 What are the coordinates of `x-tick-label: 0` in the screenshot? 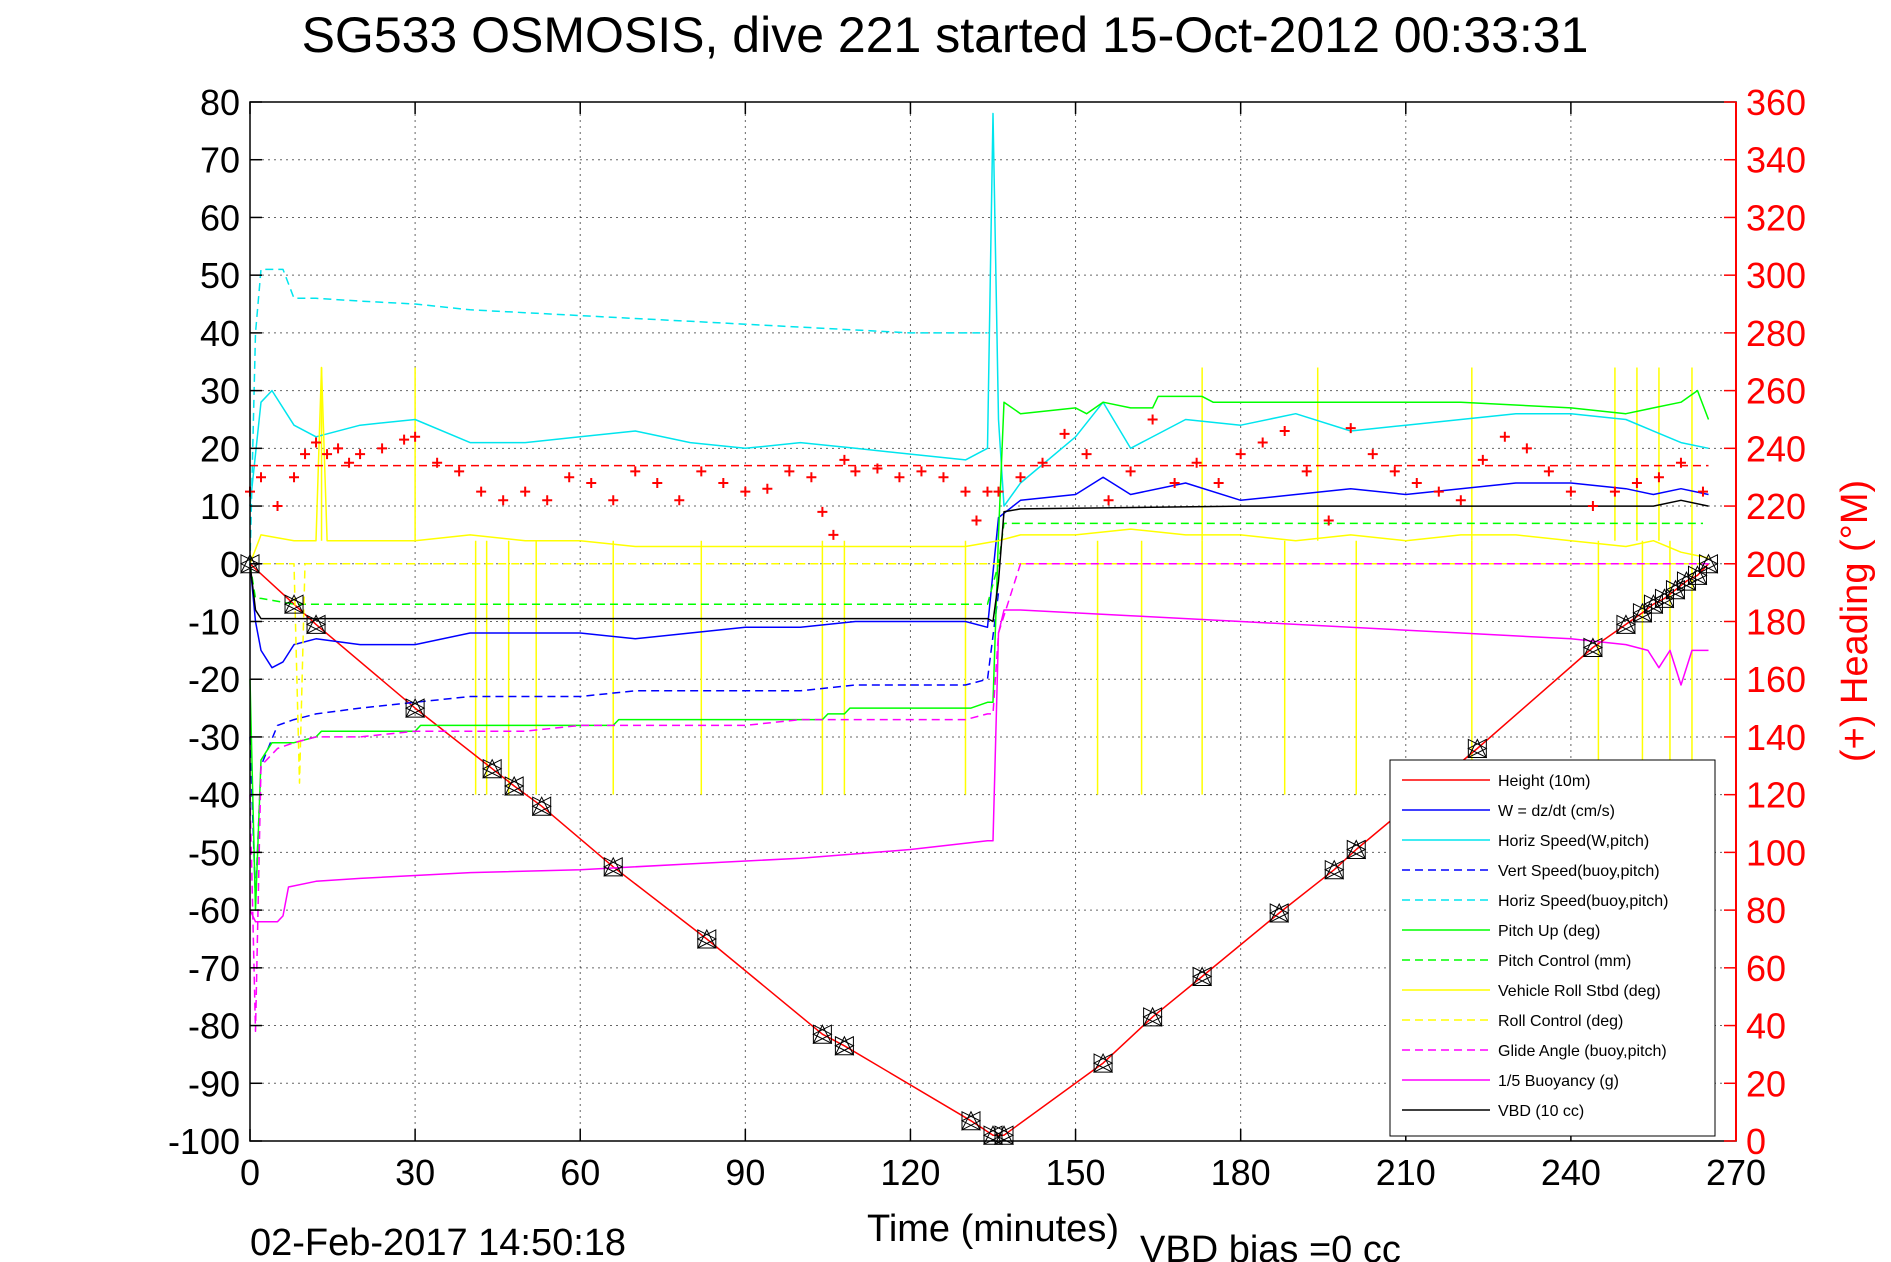 It's located at (250, 1172).